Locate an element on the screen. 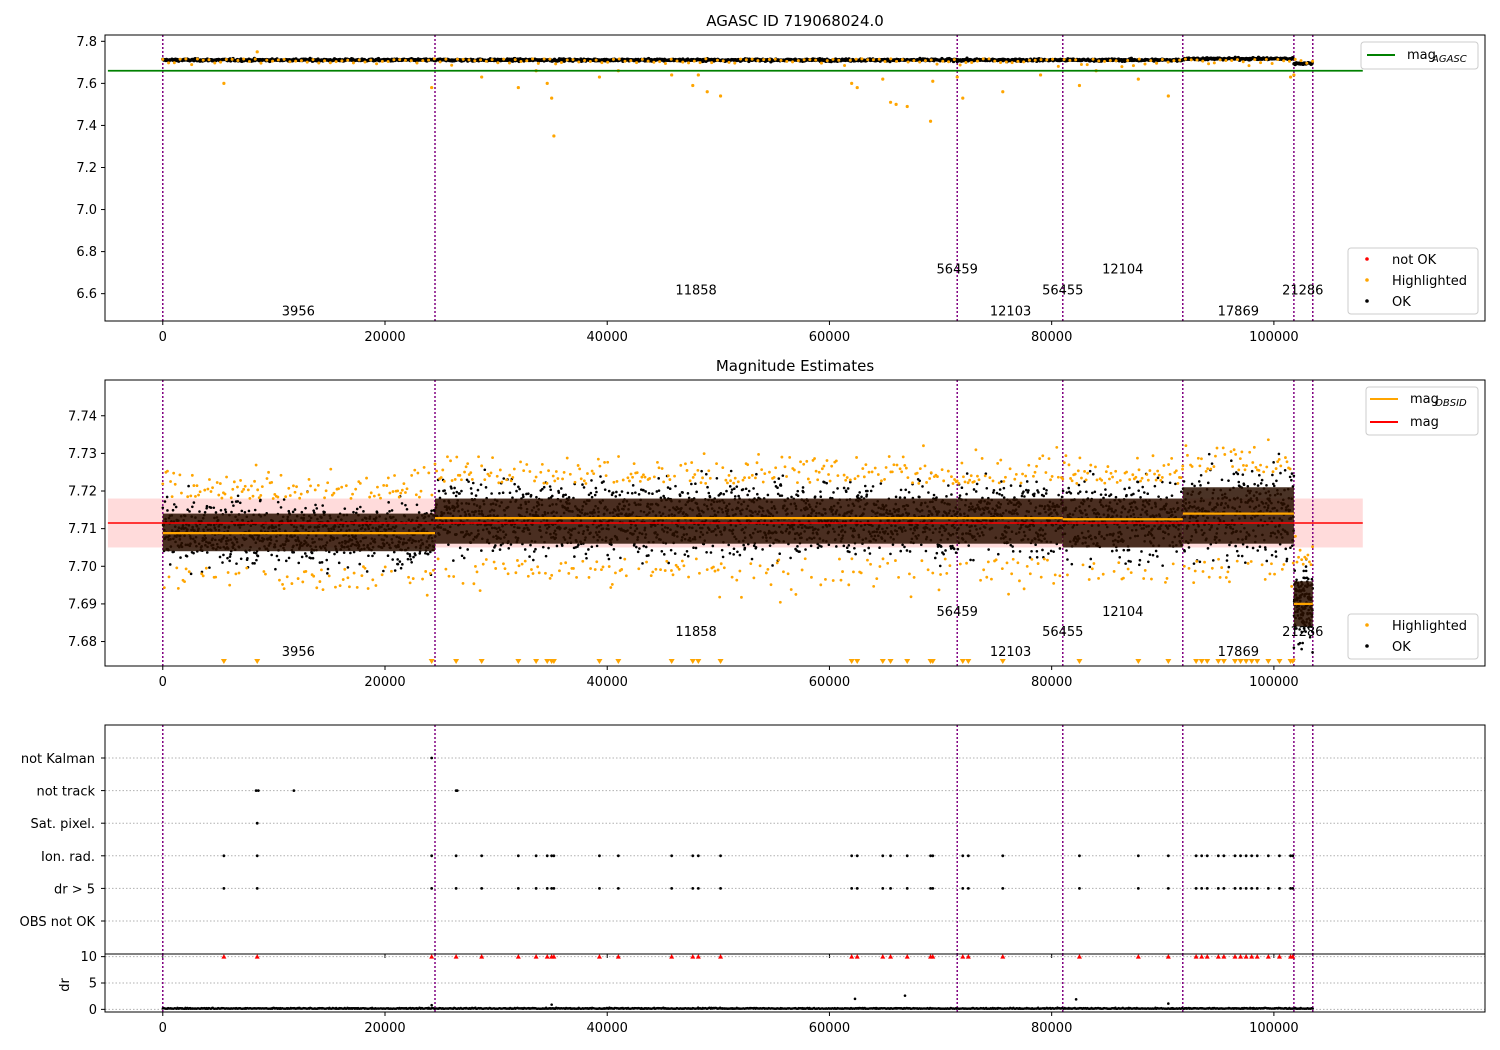 This screenshot has height=1050, width=1500. legend-box is located at coordinates (1413, 281).